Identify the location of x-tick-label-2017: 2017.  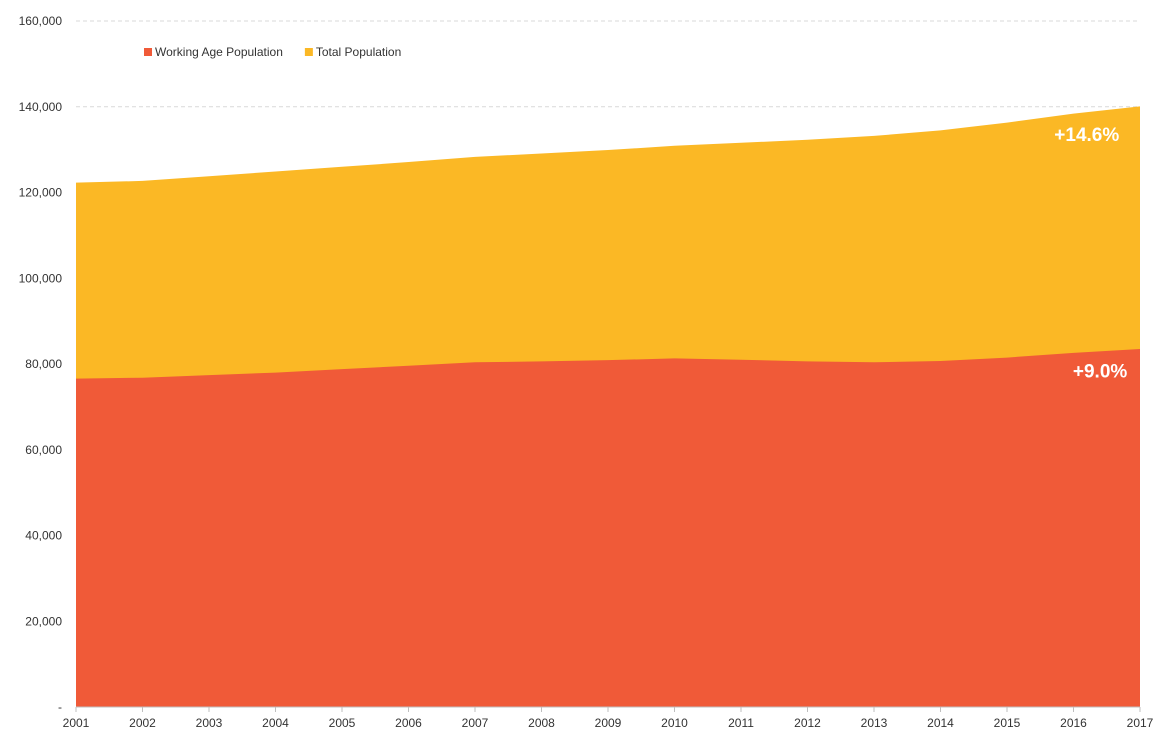
(1140, 723).